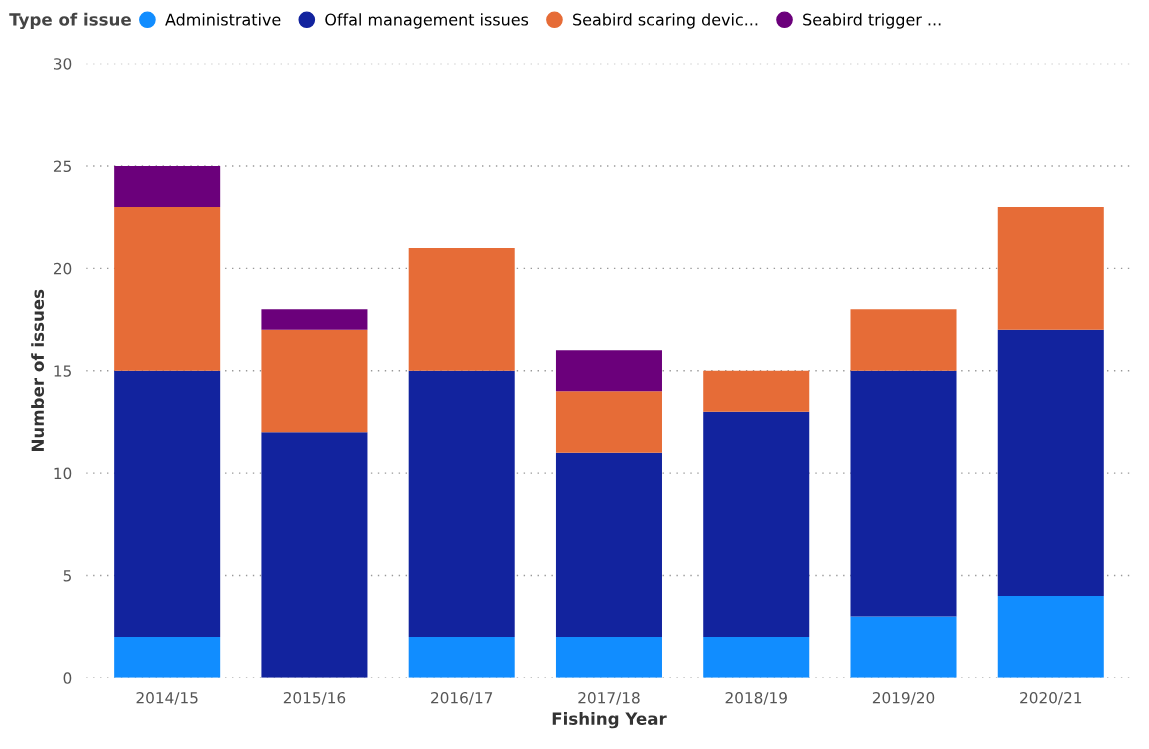  I want to click on x-tick-label: 2015/16, so click(314, 698).